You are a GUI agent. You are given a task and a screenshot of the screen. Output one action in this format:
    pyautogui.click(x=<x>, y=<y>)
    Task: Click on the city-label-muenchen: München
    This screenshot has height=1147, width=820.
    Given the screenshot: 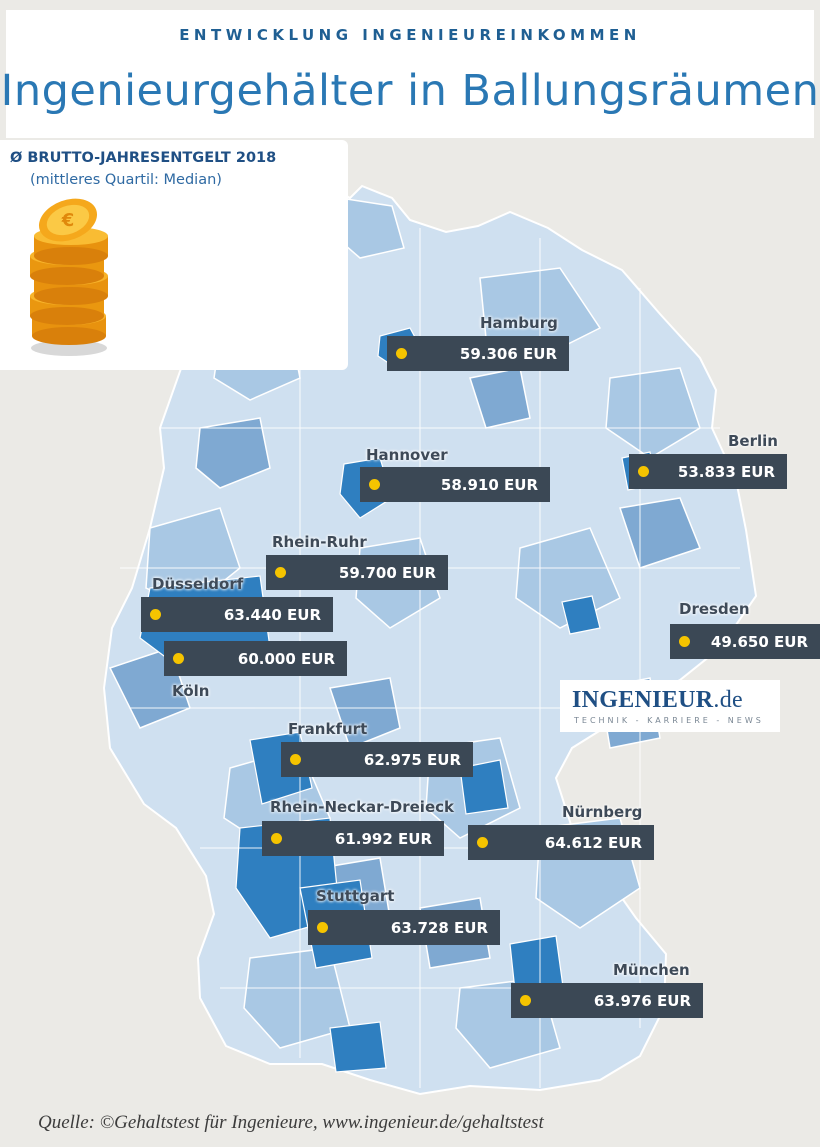 What is the action you would take?
    pyautogui.click(x=651, y=970)
    